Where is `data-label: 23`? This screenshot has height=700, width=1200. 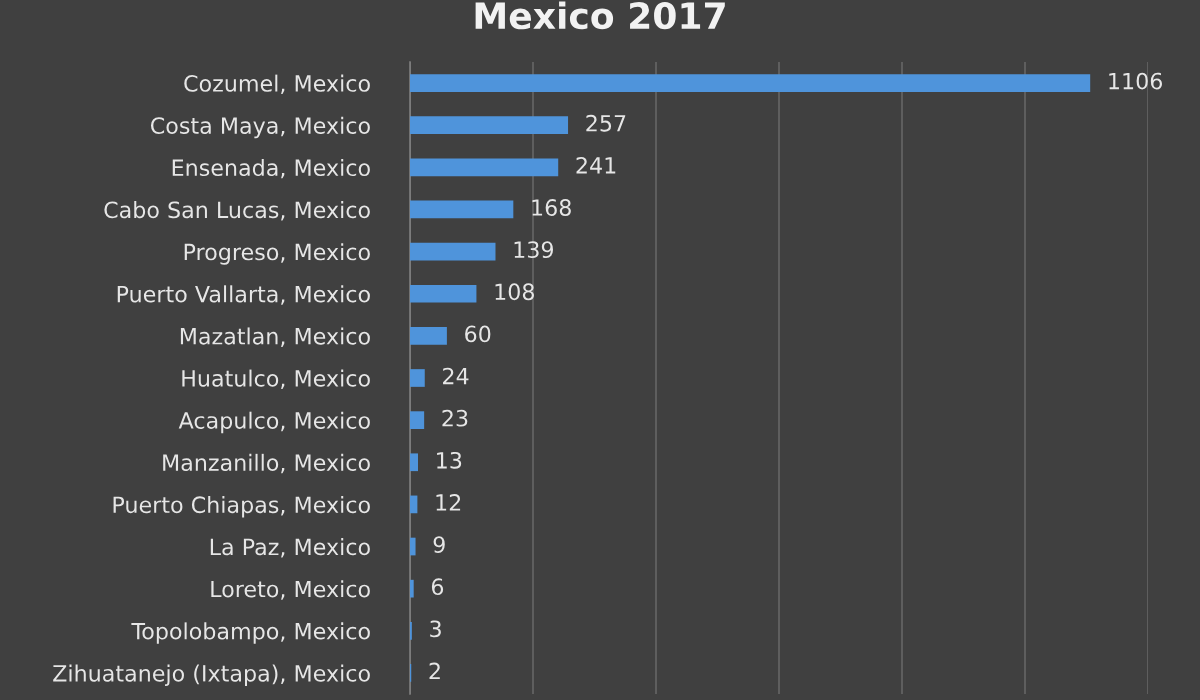 data-label: 23 is located at coordinates (455, 418).